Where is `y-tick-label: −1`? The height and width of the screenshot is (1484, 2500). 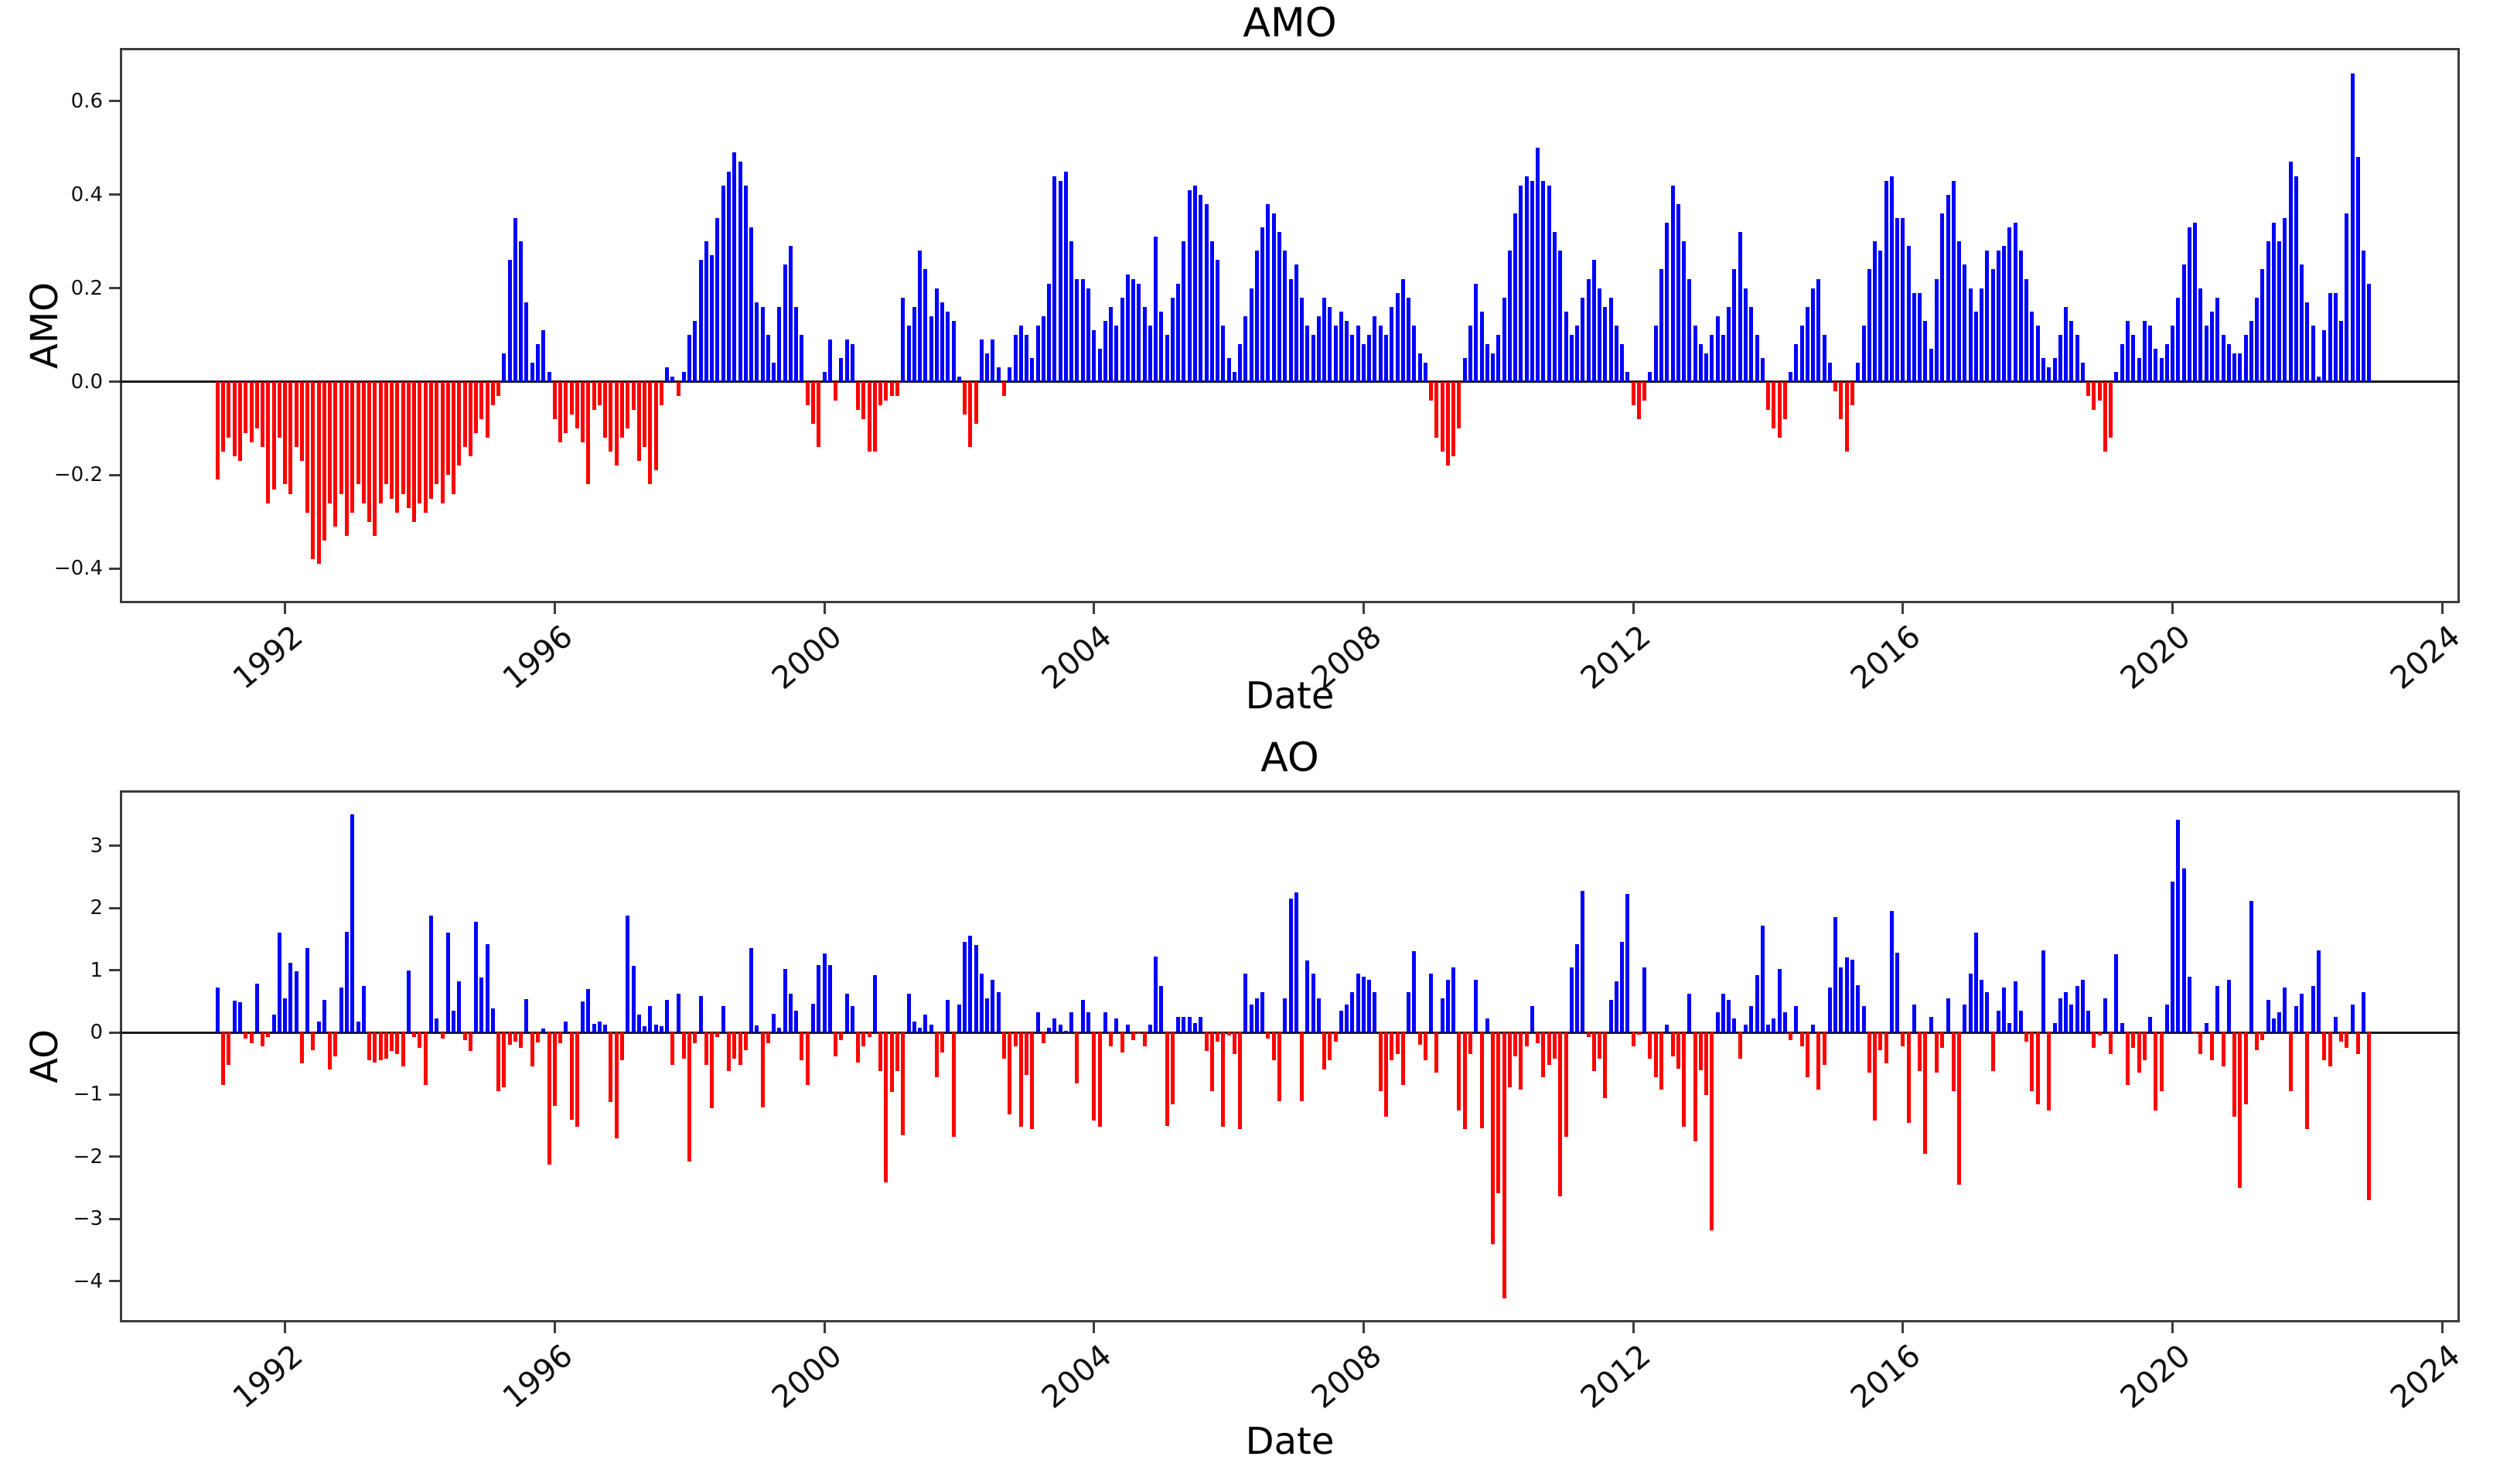
y-tick-label: −1 is located at coordinates (88, 1095).